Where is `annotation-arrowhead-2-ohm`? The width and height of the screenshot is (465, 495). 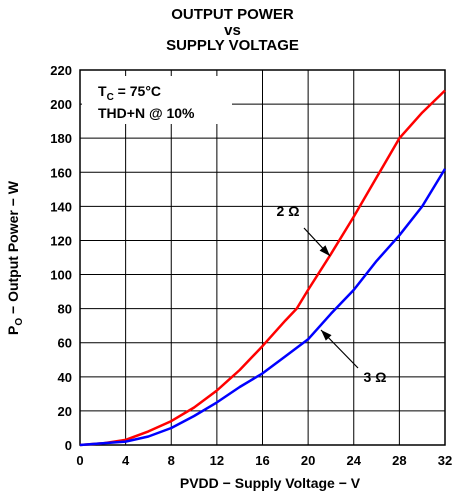
annotation-arrowhead-2-ohm is located at coordinates (324, 250).